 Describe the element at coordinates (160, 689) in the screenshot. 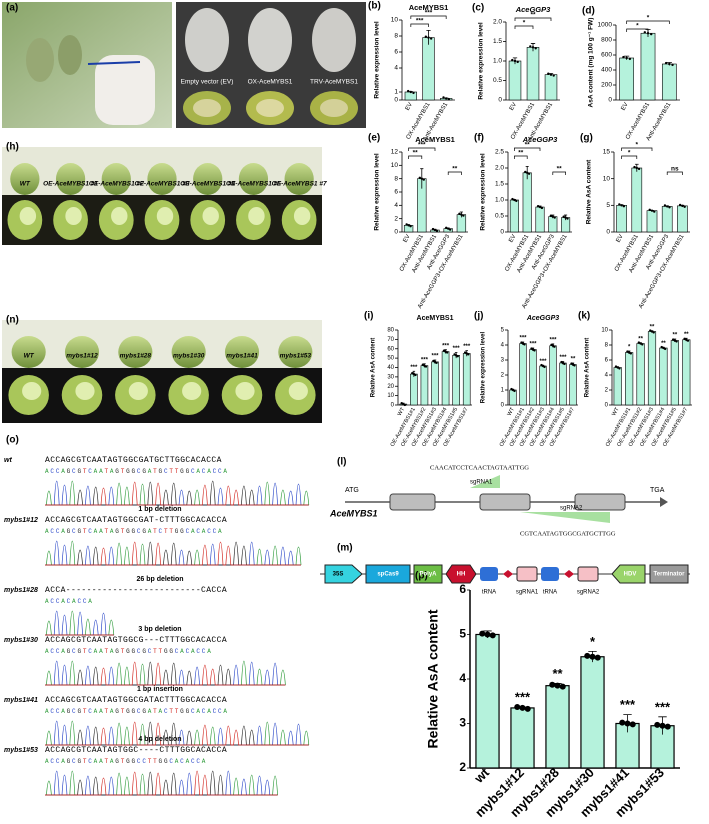

I see `mutation-note: 1 bp insertion` at that location.